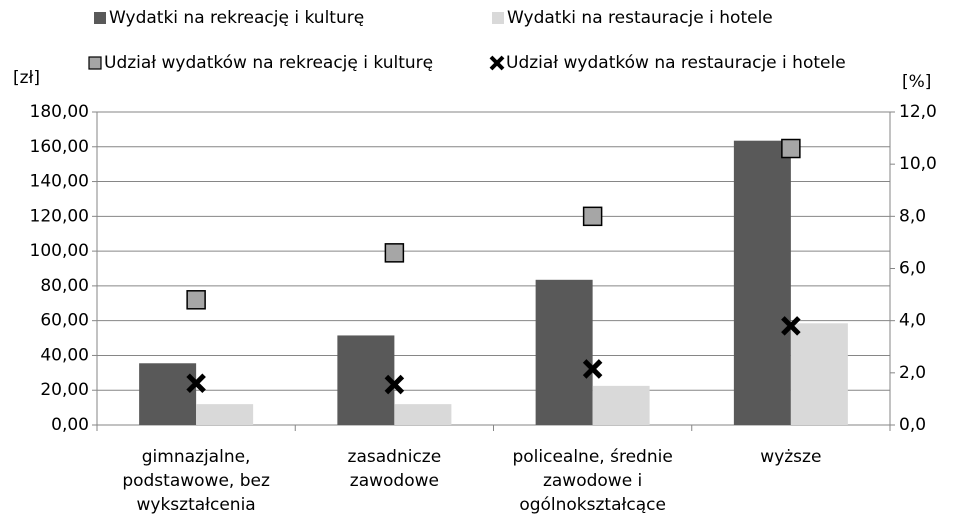  What do you see at coordinates (676, 63) in the screenshot?
I see `legend-label: Udział wydatków na restauracje i hotele` at bounding box center [676, 63].